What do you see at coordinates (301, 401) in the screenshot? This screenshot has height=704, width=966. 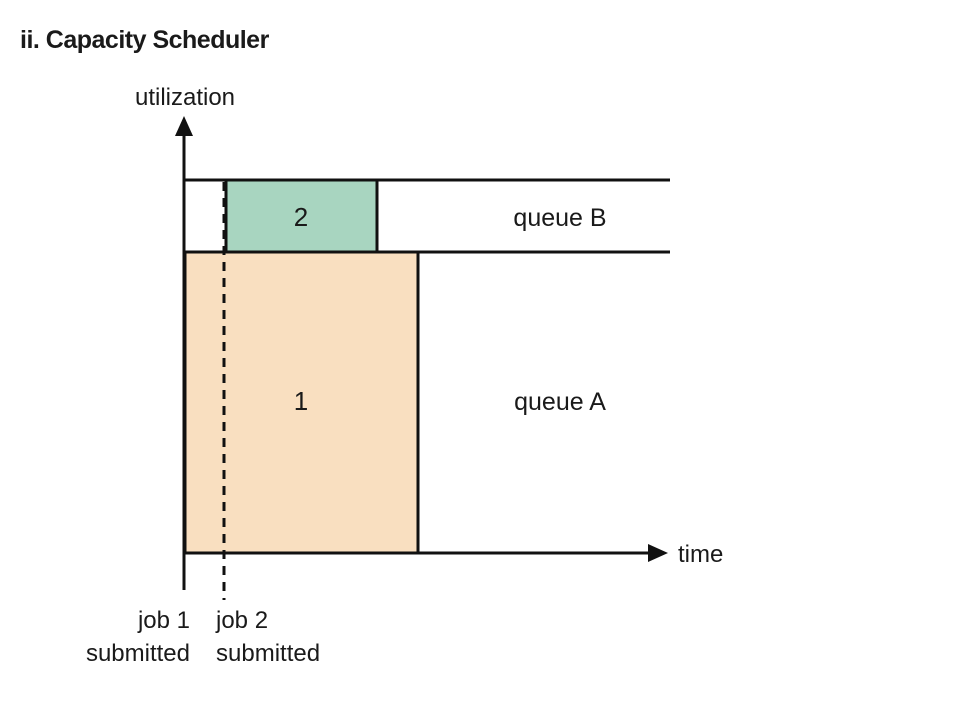 I see `job-1-label: 1` at bounding box center [301, 401].